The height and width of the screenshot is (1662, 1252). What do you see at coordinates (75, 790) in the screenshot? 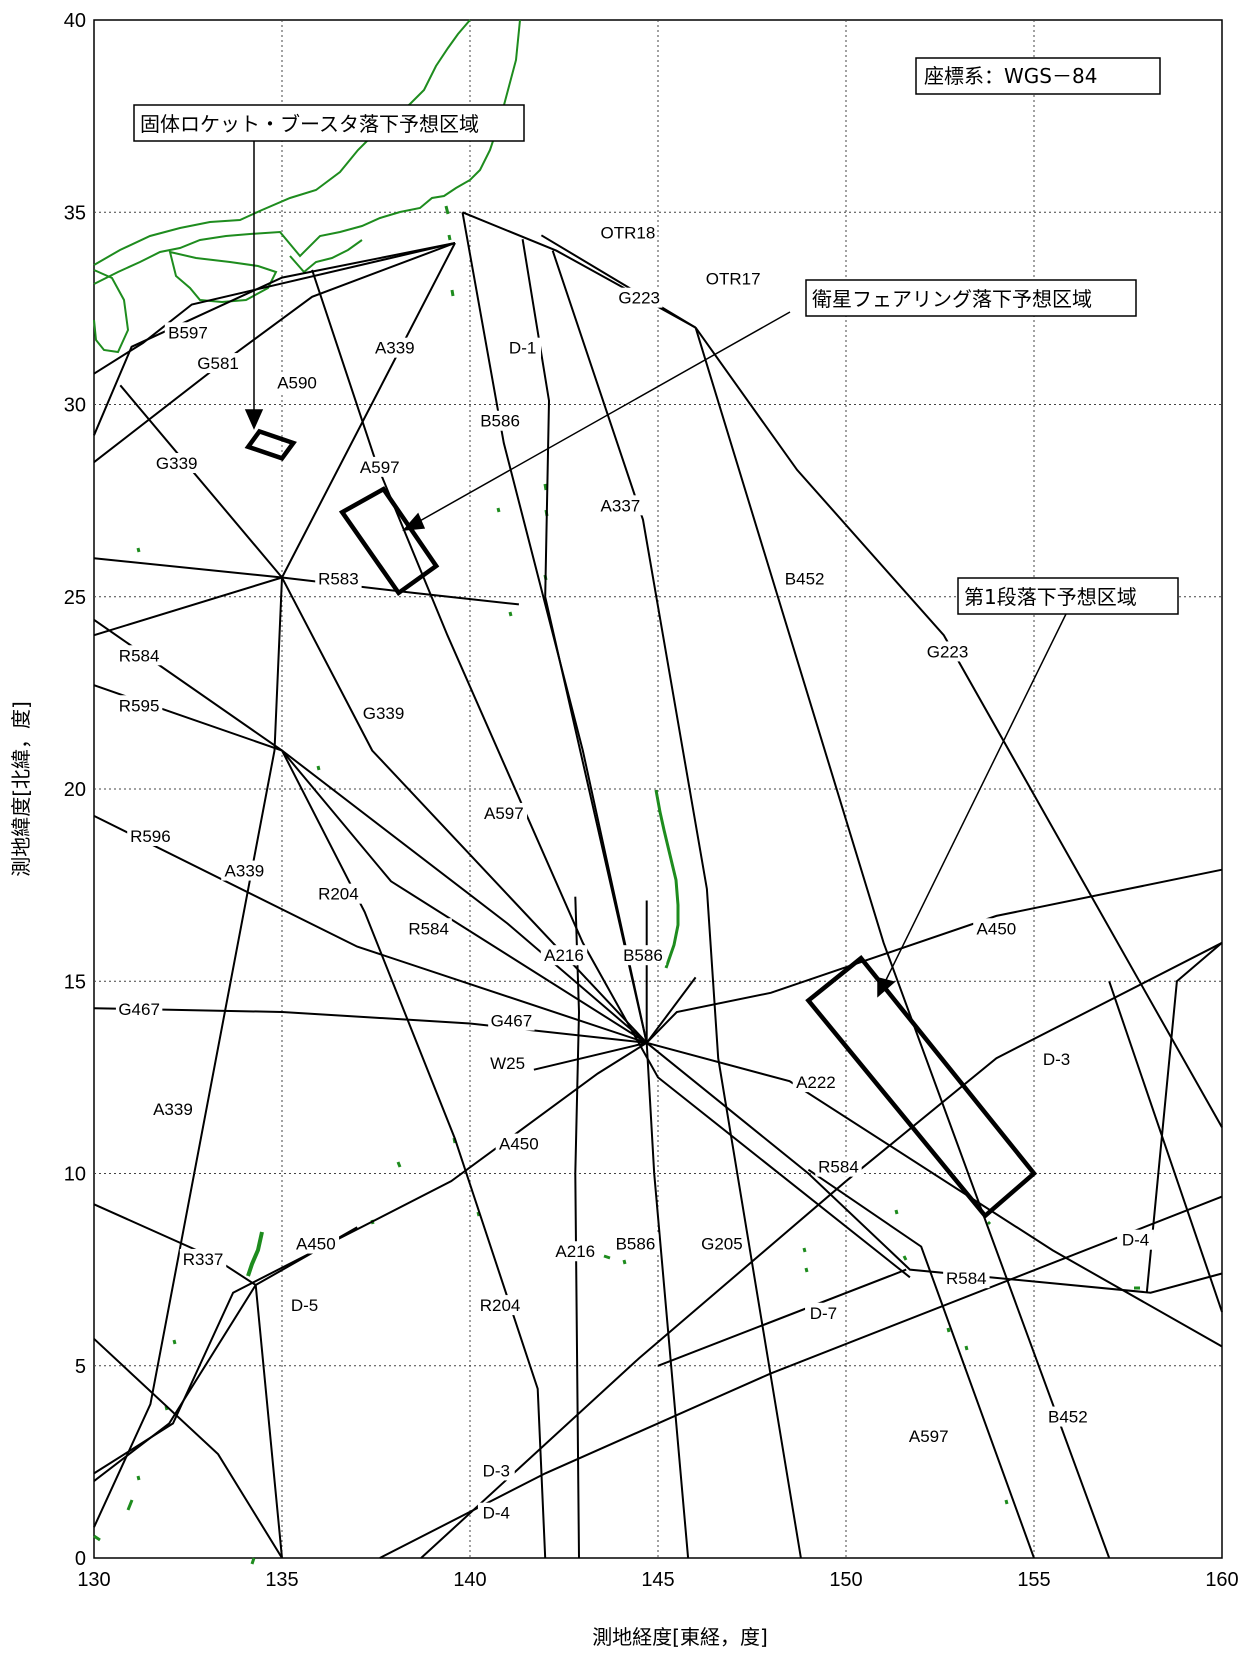
I see `y-tick-label: 20` at bounding box center [75, 790].